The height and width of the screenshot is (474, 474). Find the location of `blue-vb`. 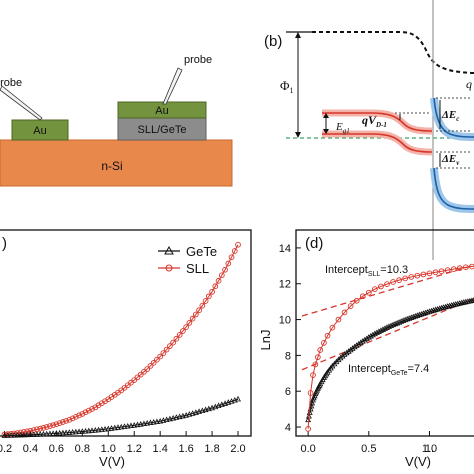

blue-vb is located at coordinates (453, 188).